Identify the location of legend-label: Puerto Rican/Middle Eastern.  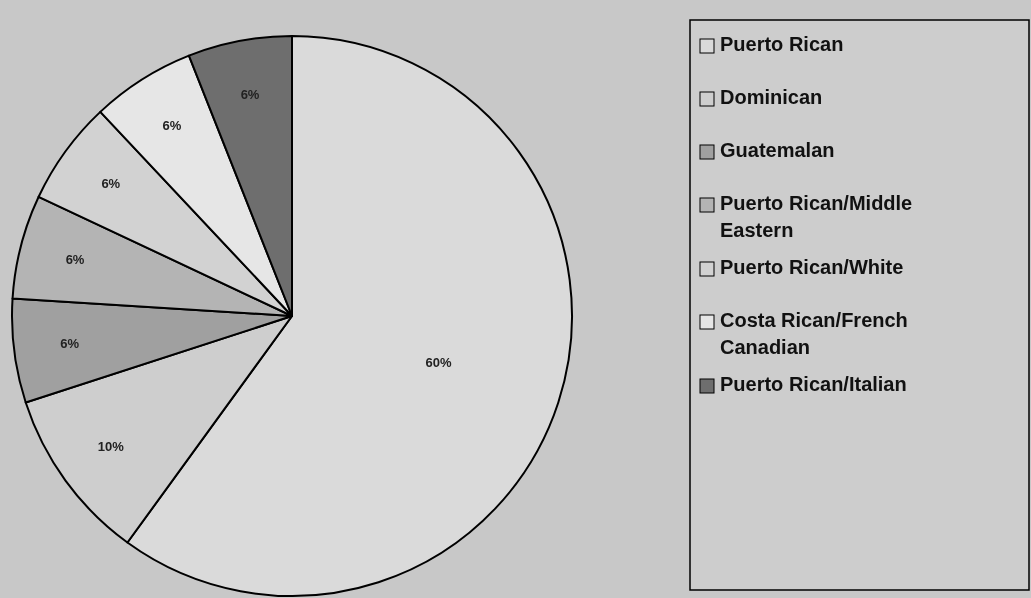
(816, 217).